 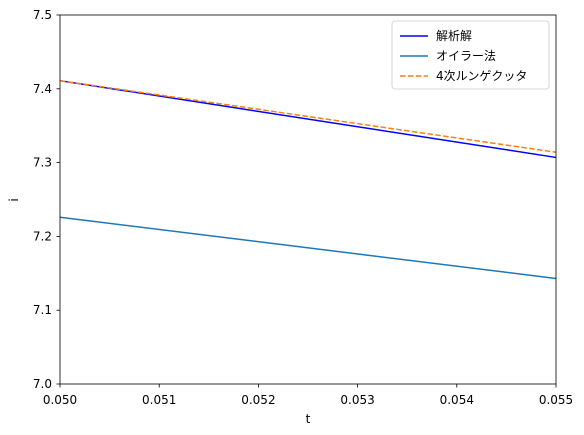 What do you see at coordinates (42, 163) in the screenshot?
I see `y-tick-label: 7.3` at bounding box center [42, 163].